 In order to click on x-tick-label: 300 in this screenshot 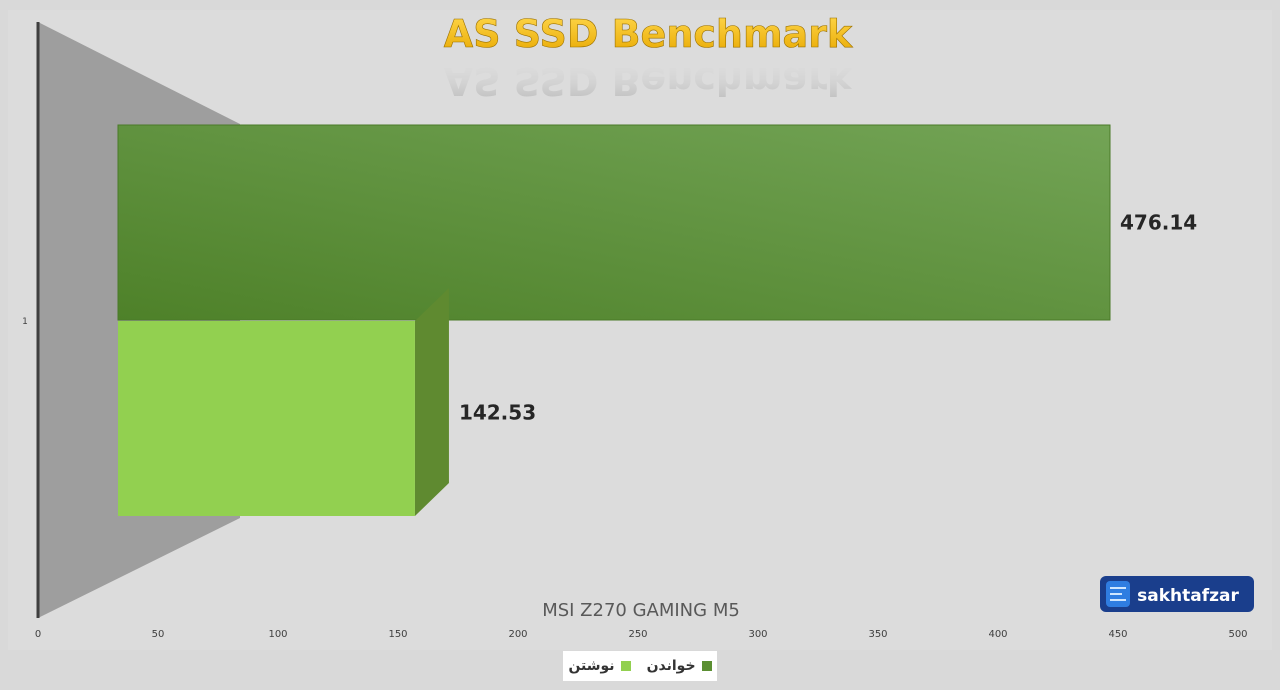, I will do `click(757, 634)`.